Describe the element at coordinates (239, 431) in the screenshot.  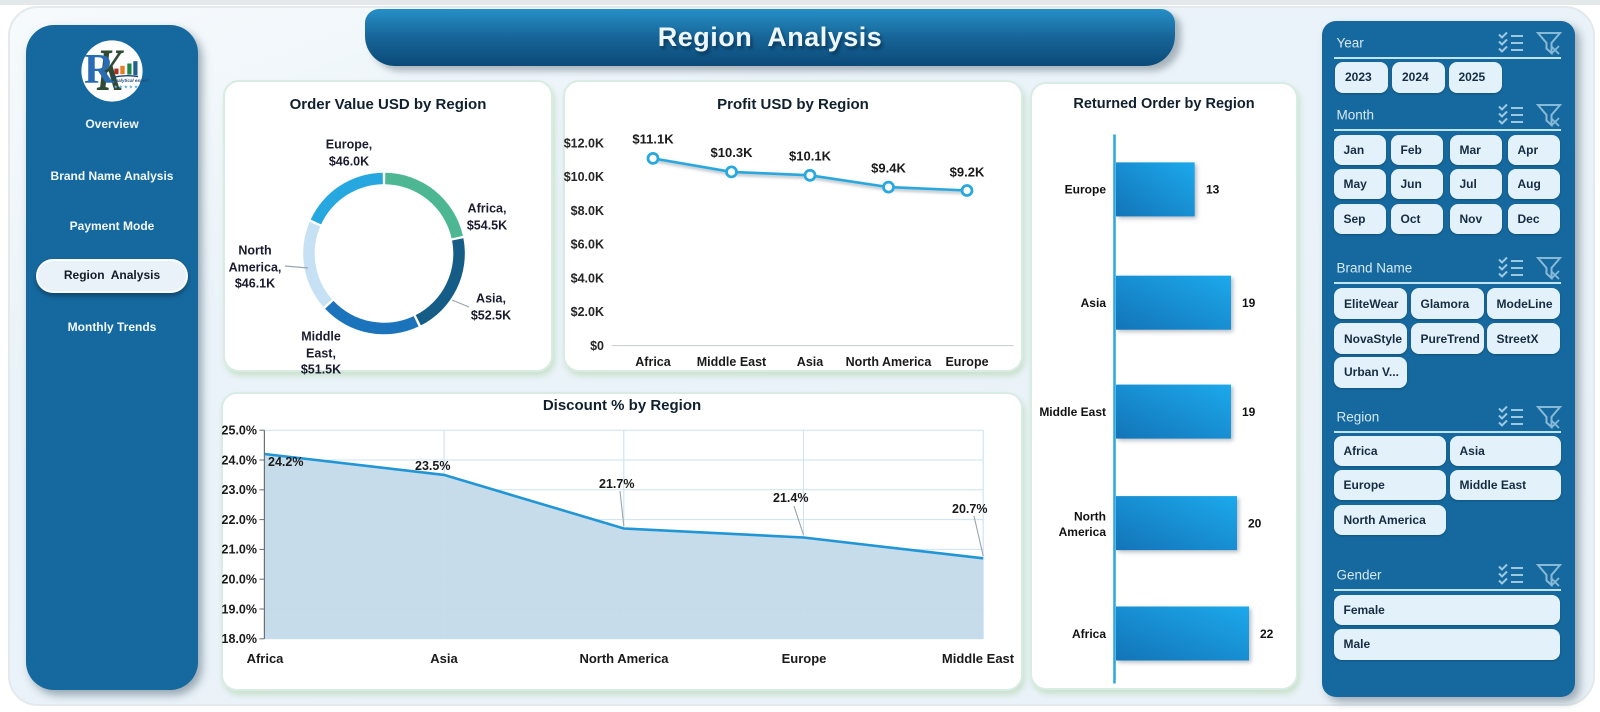
I see `svg-text: 25.0%` at that location.